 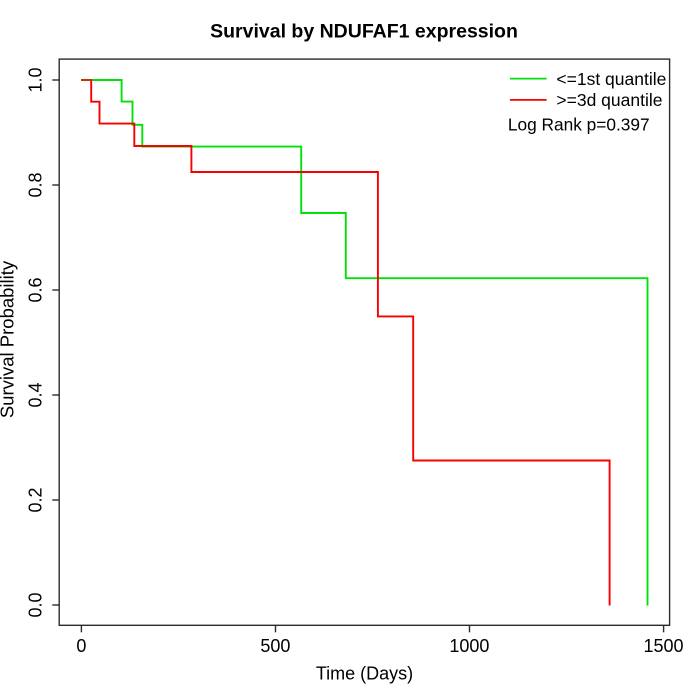 What do you see at coordinates (36, 79) in the screenshot?
I see `svg-text: 1.0` at bounding box center [36, 79].